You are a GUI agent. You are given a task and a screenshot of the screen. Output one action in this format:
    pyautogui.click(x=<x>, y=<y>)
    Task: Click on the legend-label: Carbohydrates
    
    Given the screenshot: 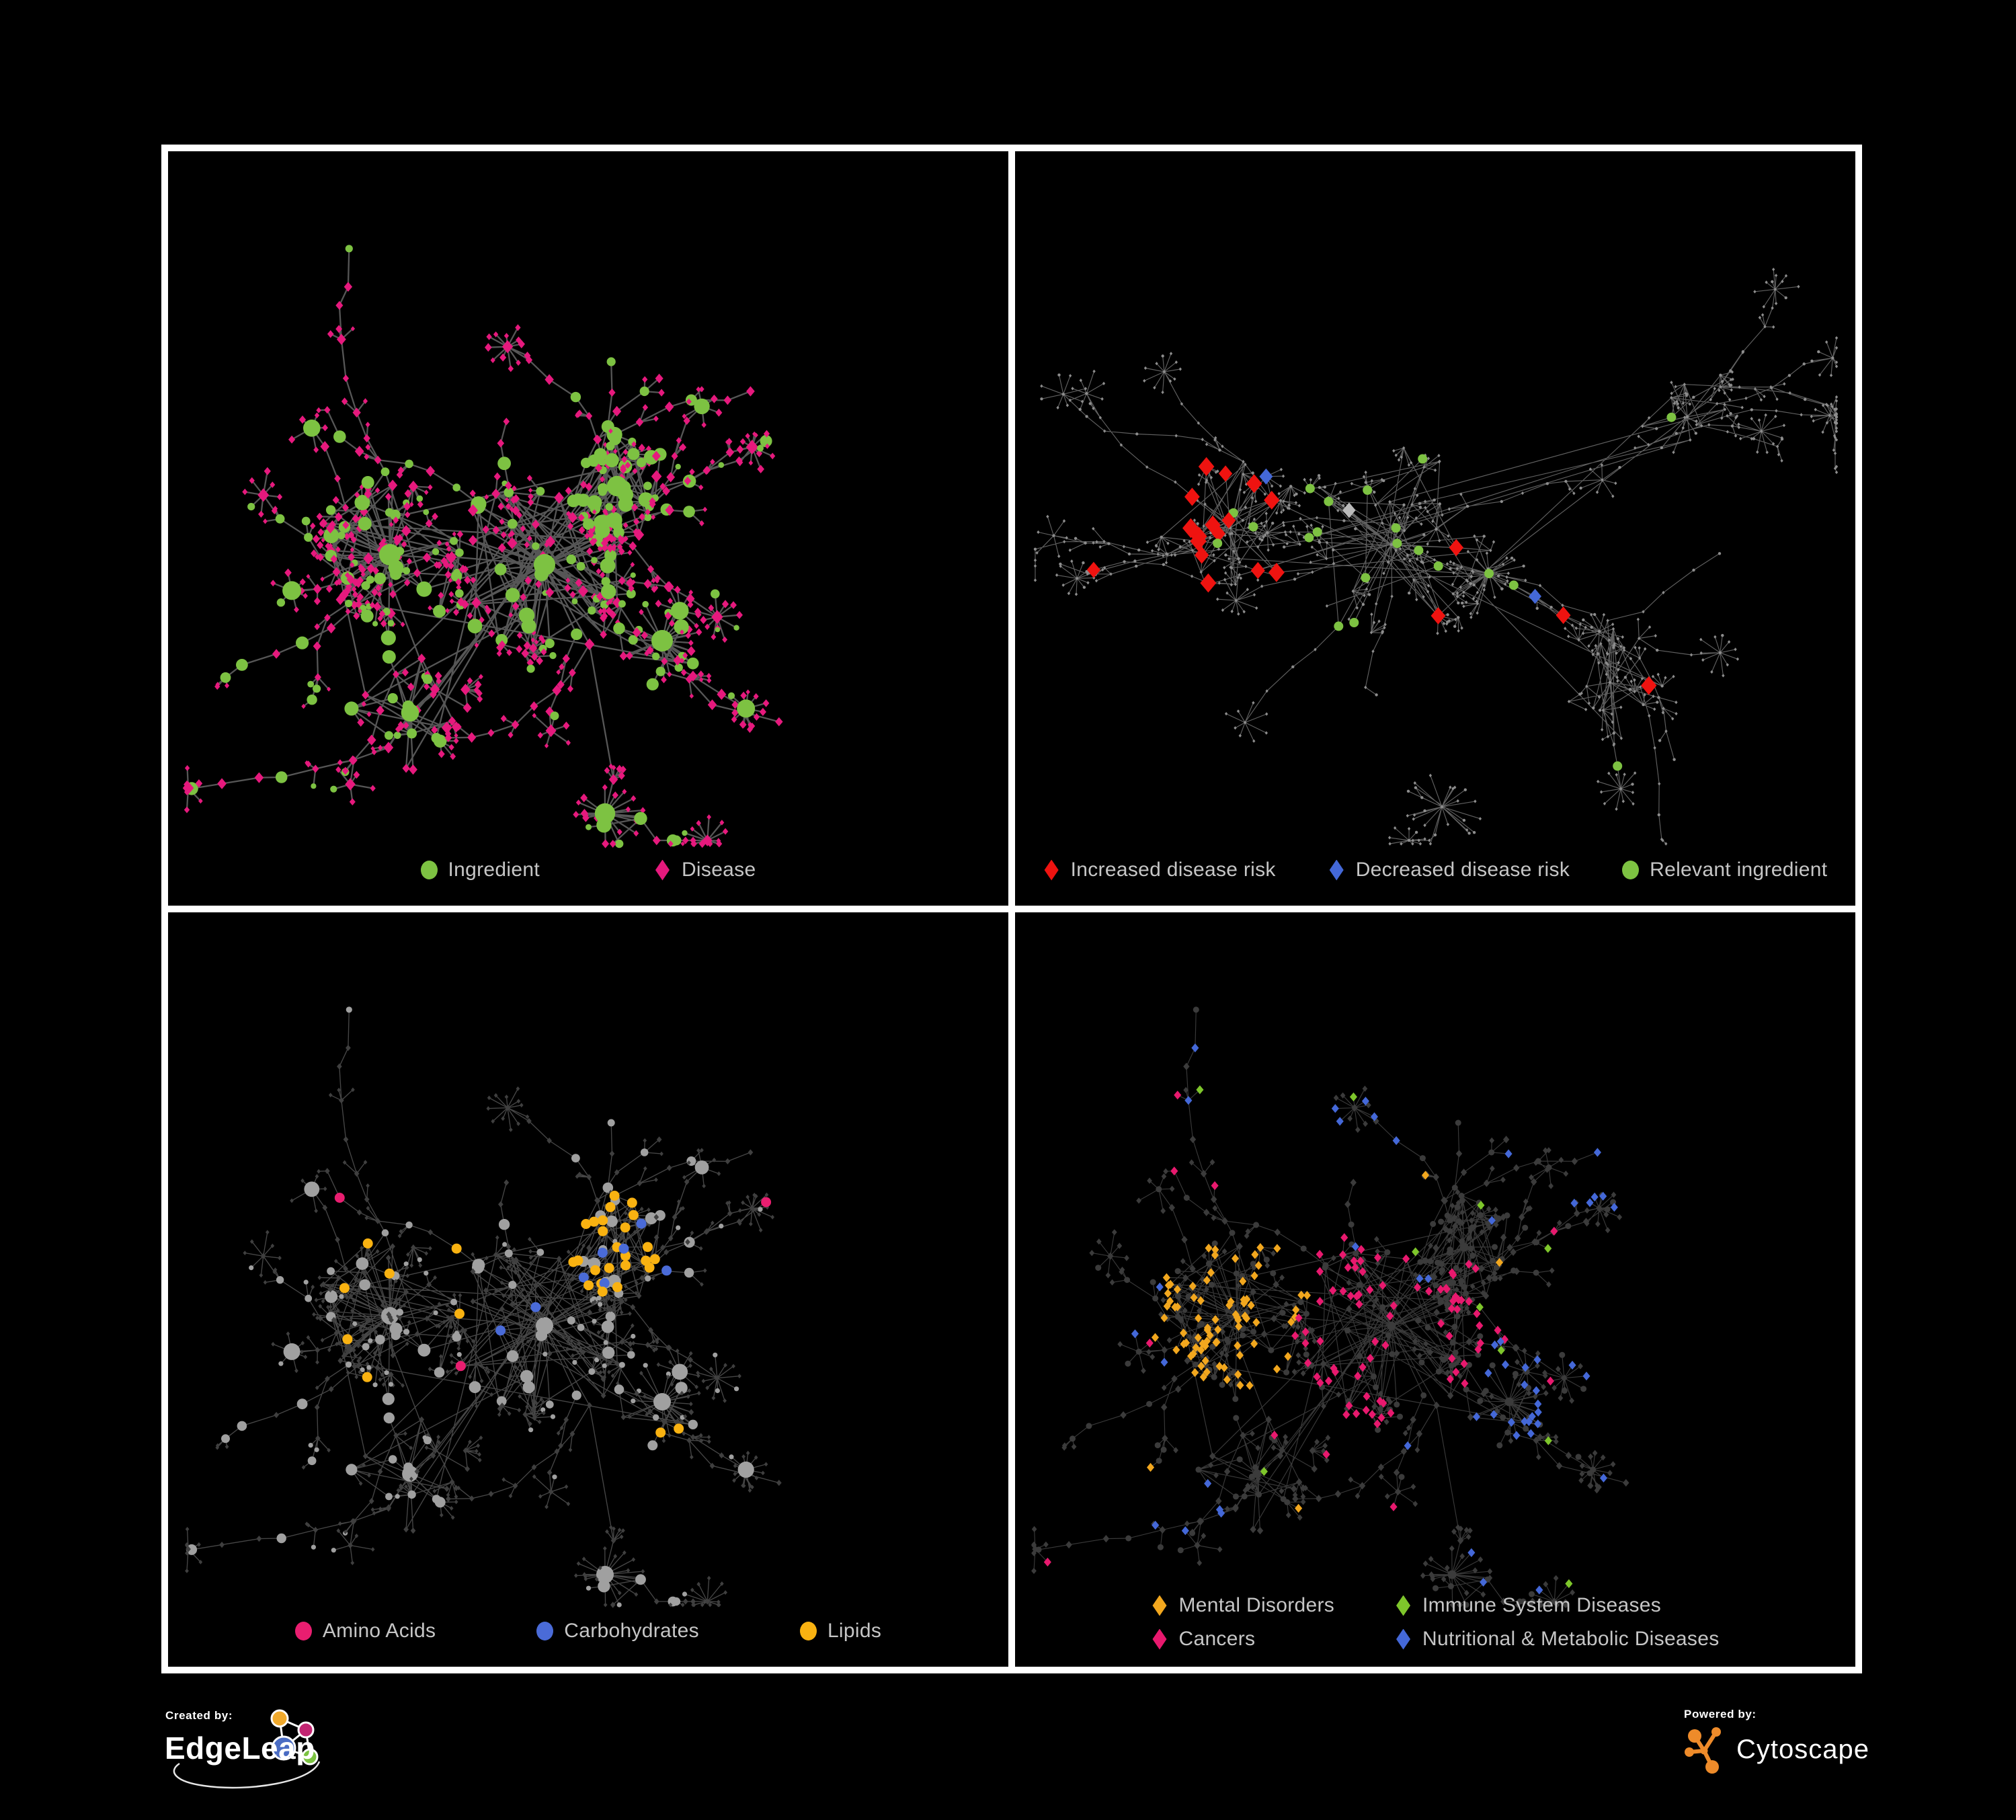 What is the action you would take?
    pyautogui.click(x=631, y=1631)
    